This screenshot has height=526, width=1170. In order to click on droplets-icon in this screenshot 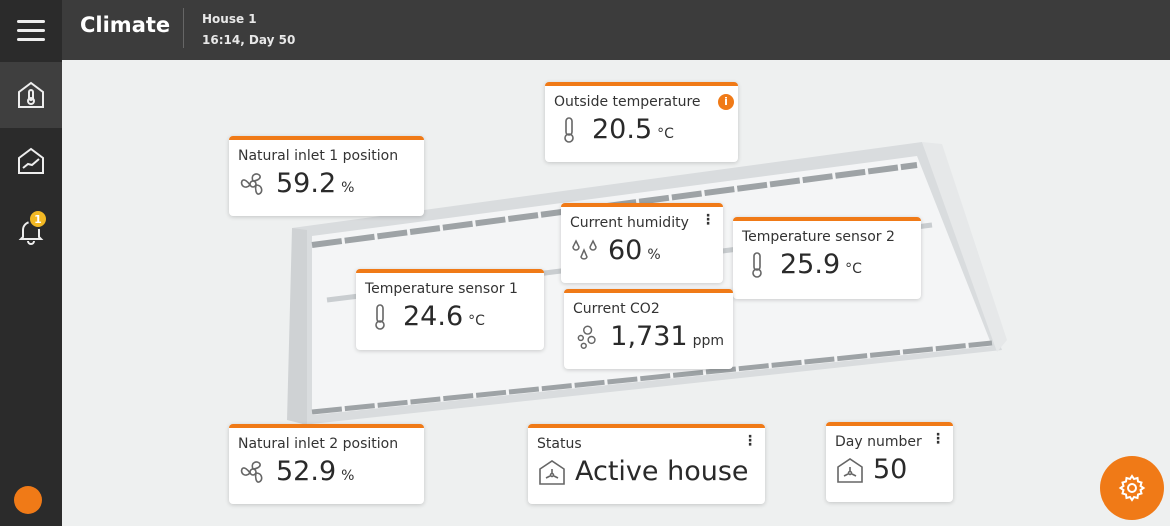, I will do `click(584, 249)`.